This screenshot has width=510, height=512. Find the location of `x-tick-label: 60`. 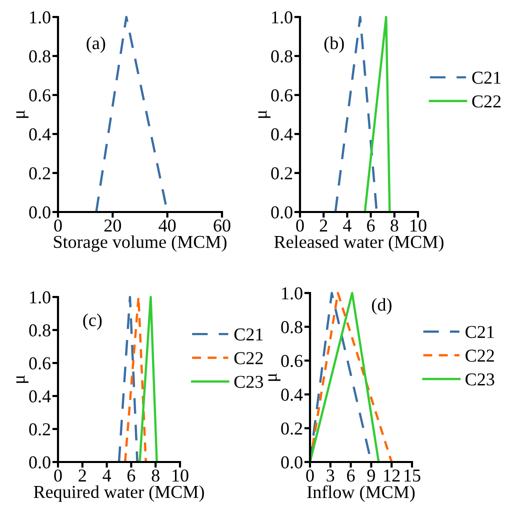

x-tick-label: 60 is located at coordinates (222, 225).